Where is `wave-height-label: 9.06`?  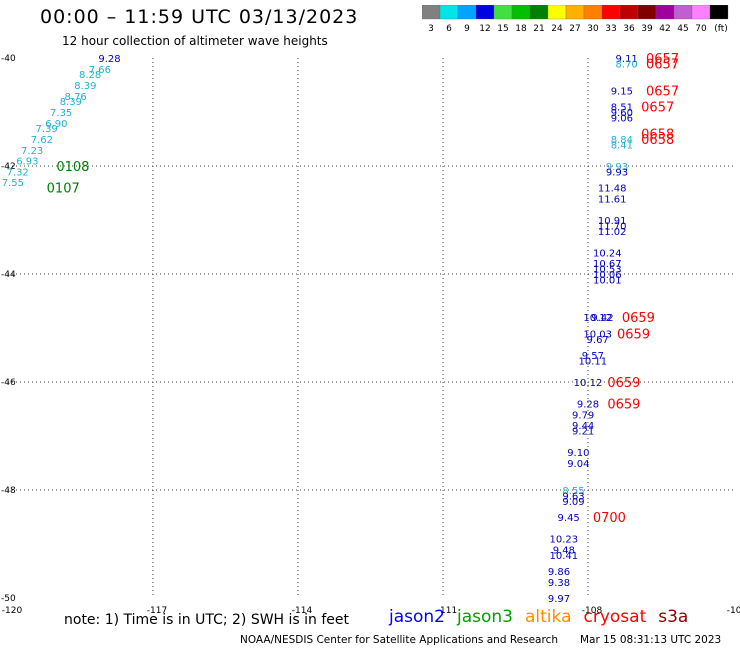 wave-height-label: 9.06 is located at coordinates (622, 118).